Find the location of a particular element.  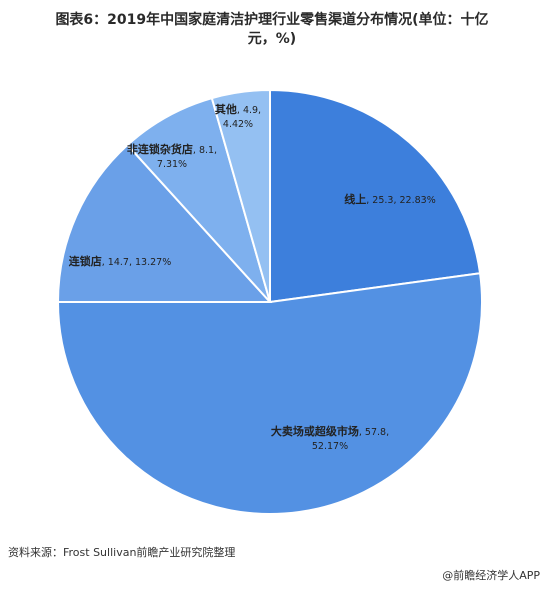

category-label: 线上 is located at coordinates (355, 199).